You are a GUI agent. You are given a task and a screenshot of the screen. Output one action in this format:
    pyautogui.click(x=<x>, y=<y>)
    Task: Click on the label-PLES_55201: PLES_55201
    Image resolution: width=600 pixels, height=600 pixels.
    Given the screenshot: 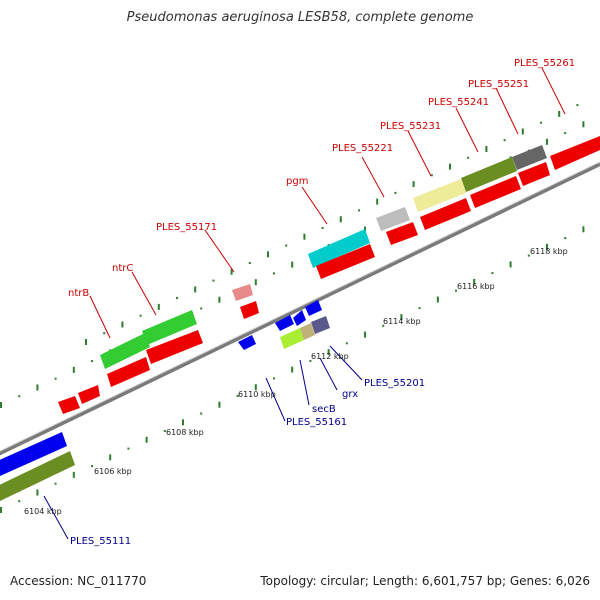 What is the action you would take?
    pyautogui.click(x=394, y=383)
    